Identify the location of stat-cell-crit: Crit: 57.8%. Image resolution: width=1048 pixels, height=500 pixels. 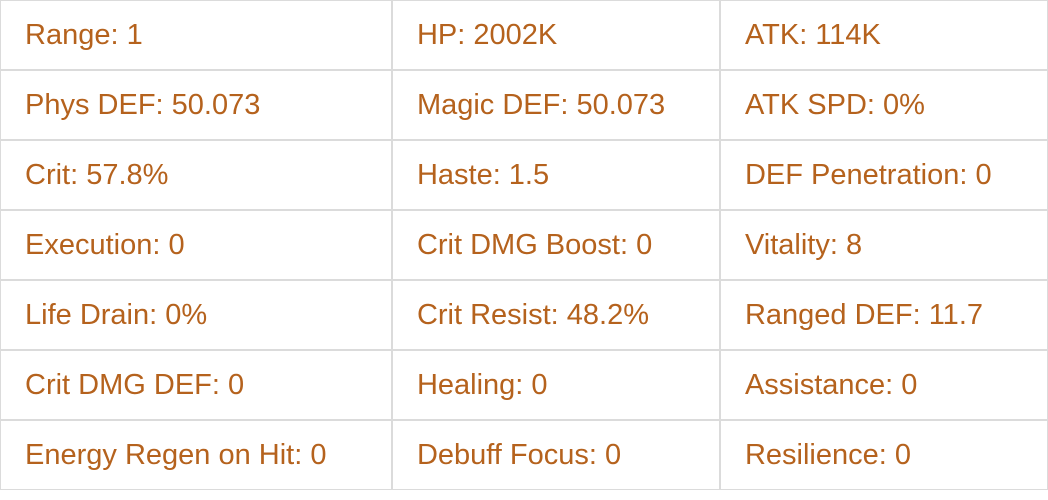
(196, 175).